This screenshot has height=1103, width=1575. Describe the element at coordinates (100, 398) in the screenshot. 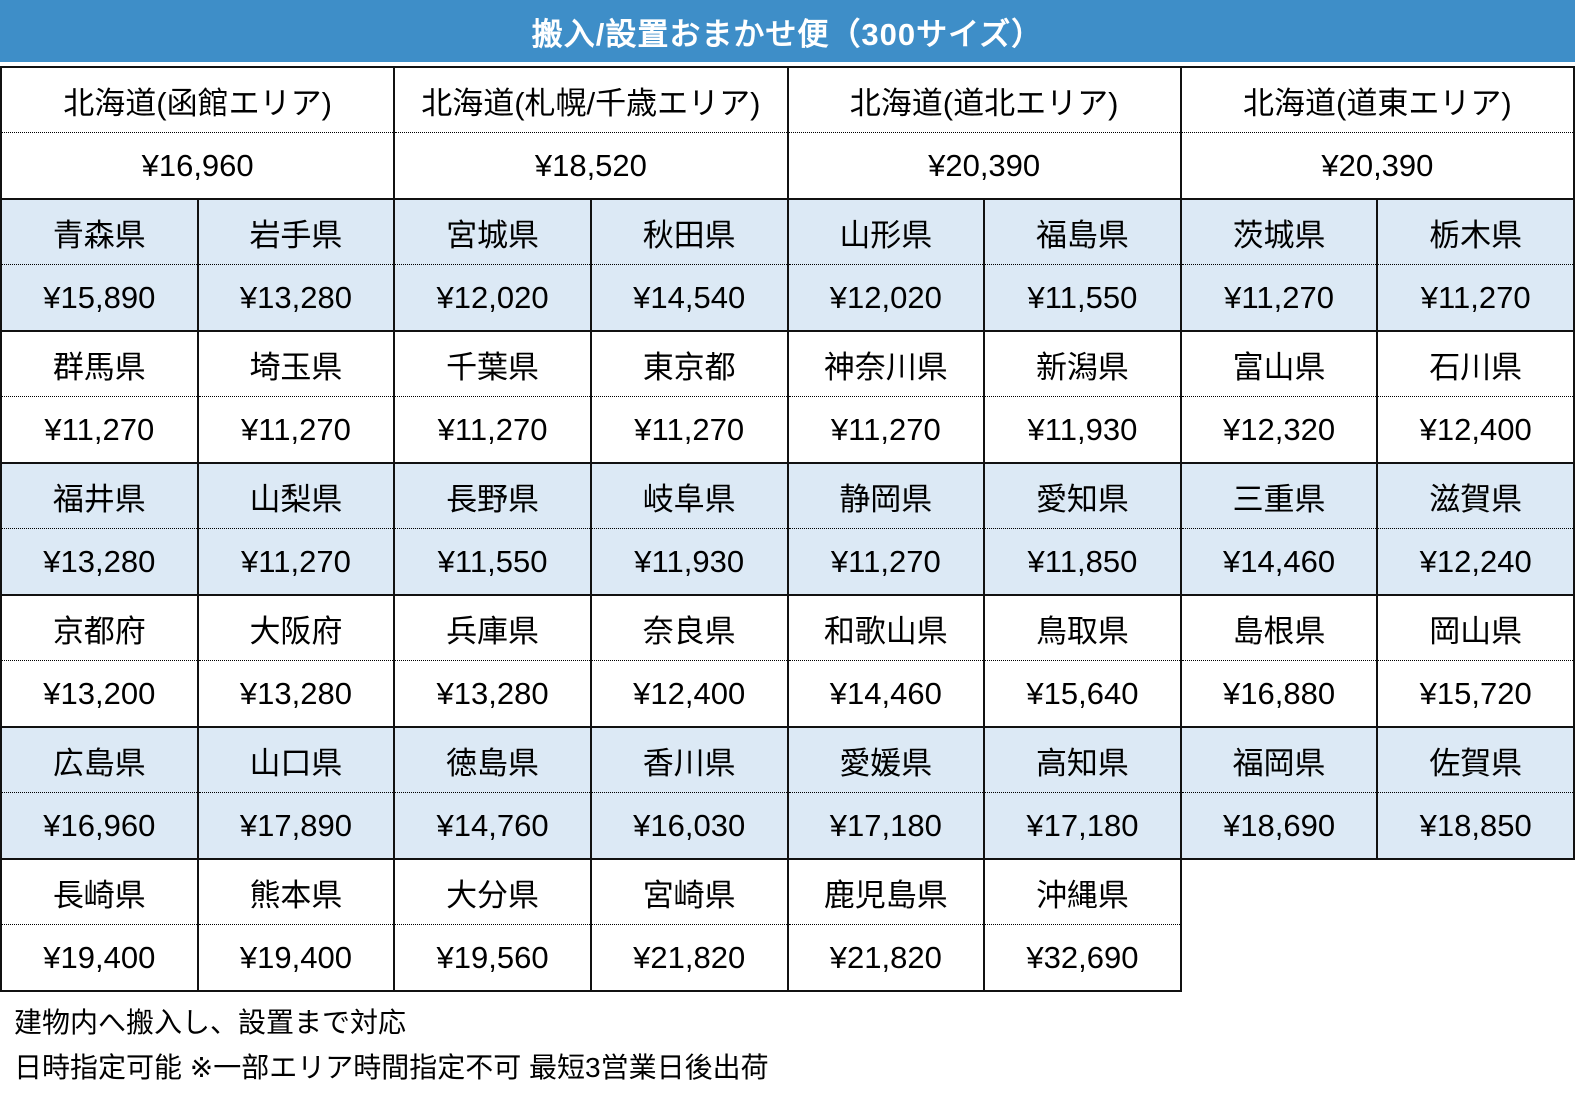

I see `region-cell: 群馬県 ¥11,270` at that location.